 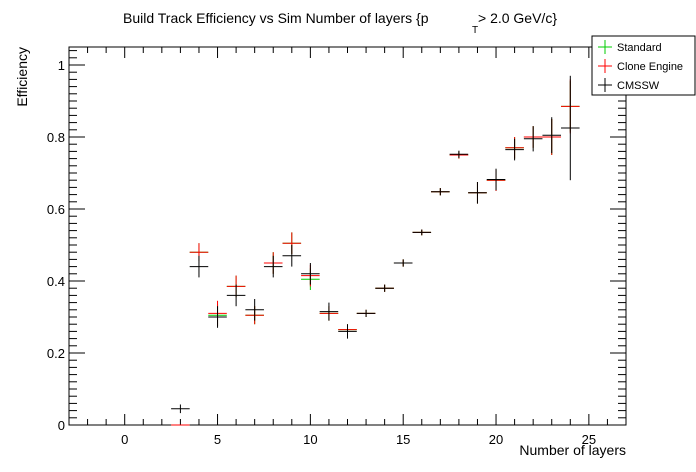 I want to click on x-tick-label: 0, so click(x=124, y=439).